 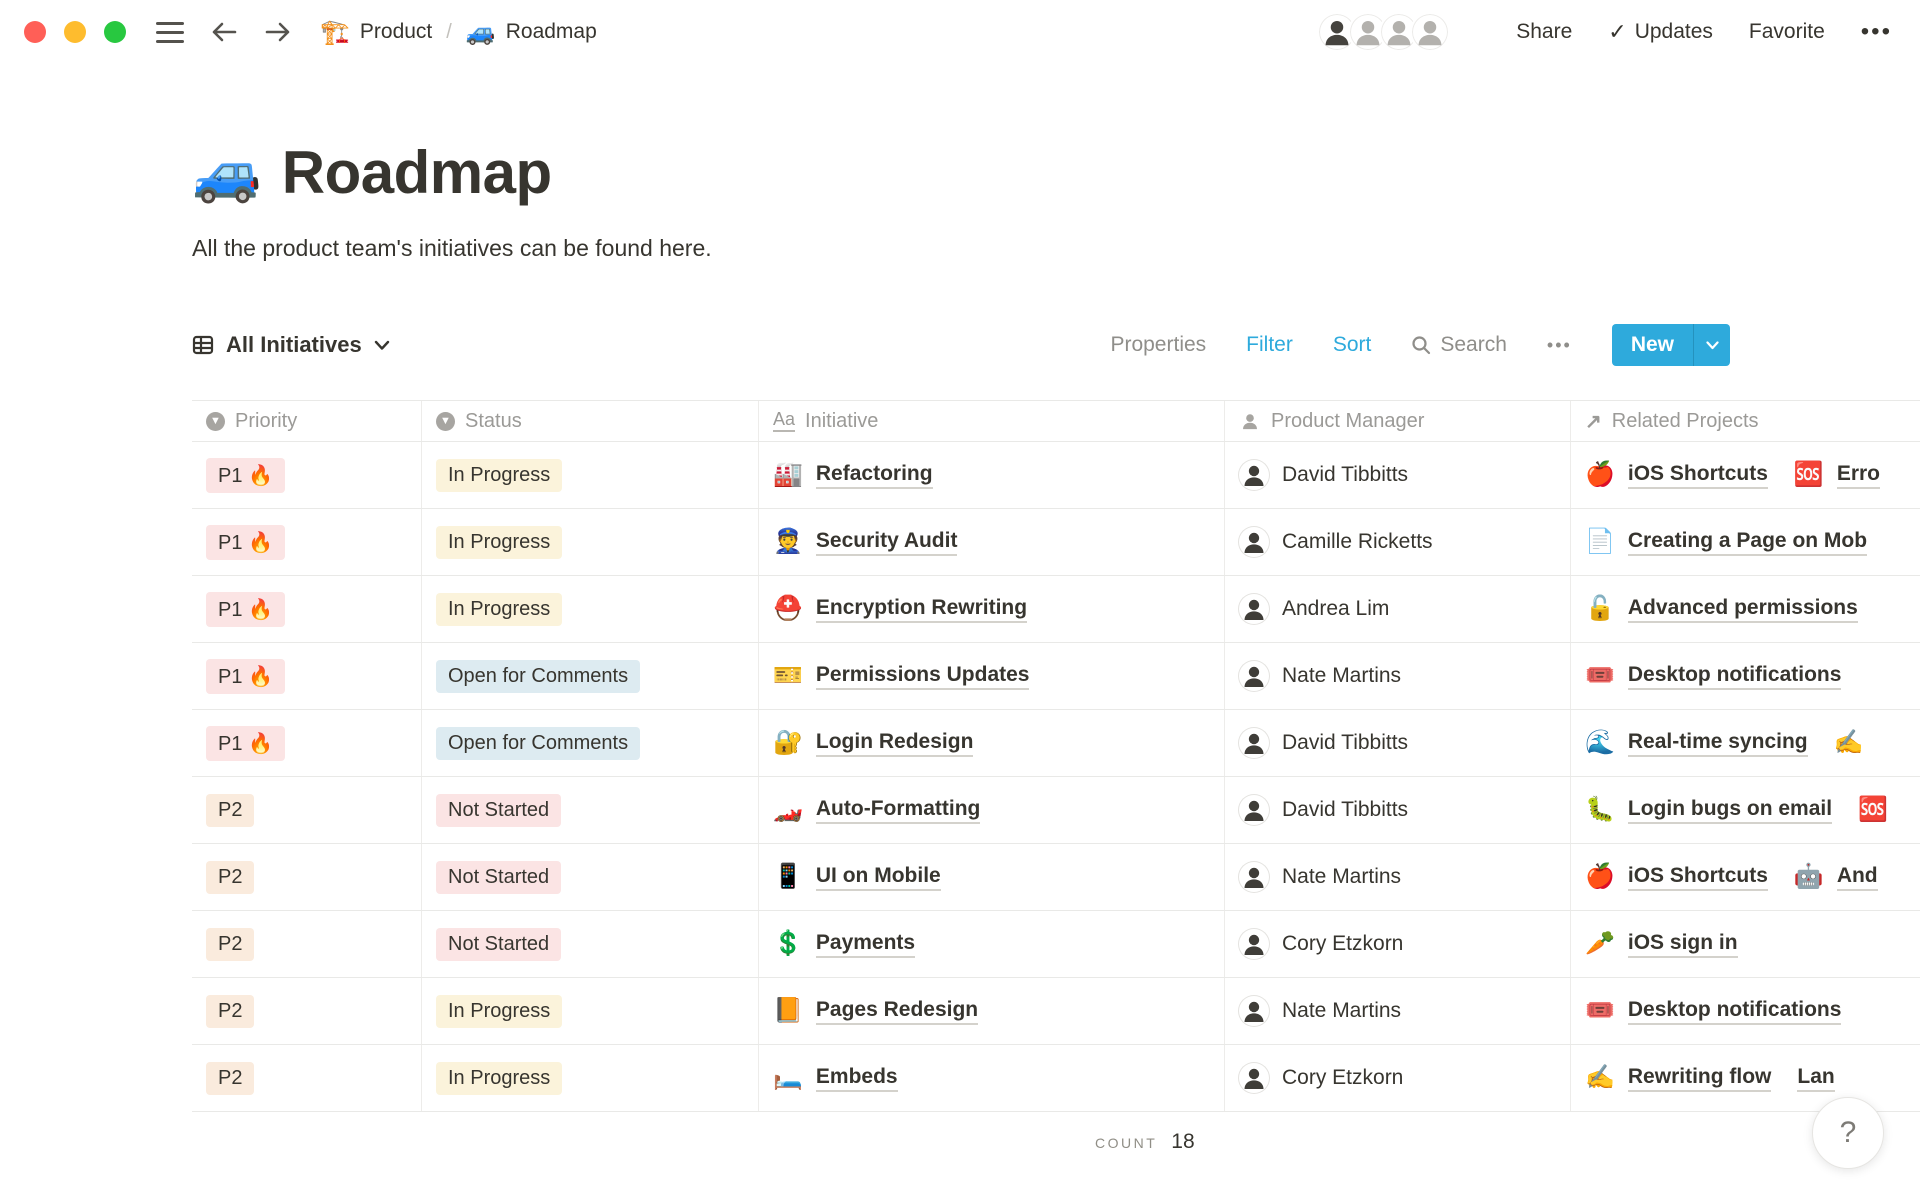 I want to click on initiative-link: Encryption Rewriting, so click(x=921, y=609).